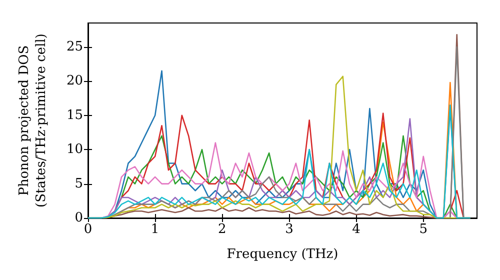 Image resolution: width=500 pixels, height=280 pixels. Describe the element at coordinates (222, 229) in the screenshot. I see `x-tick-label: 2` at that location.